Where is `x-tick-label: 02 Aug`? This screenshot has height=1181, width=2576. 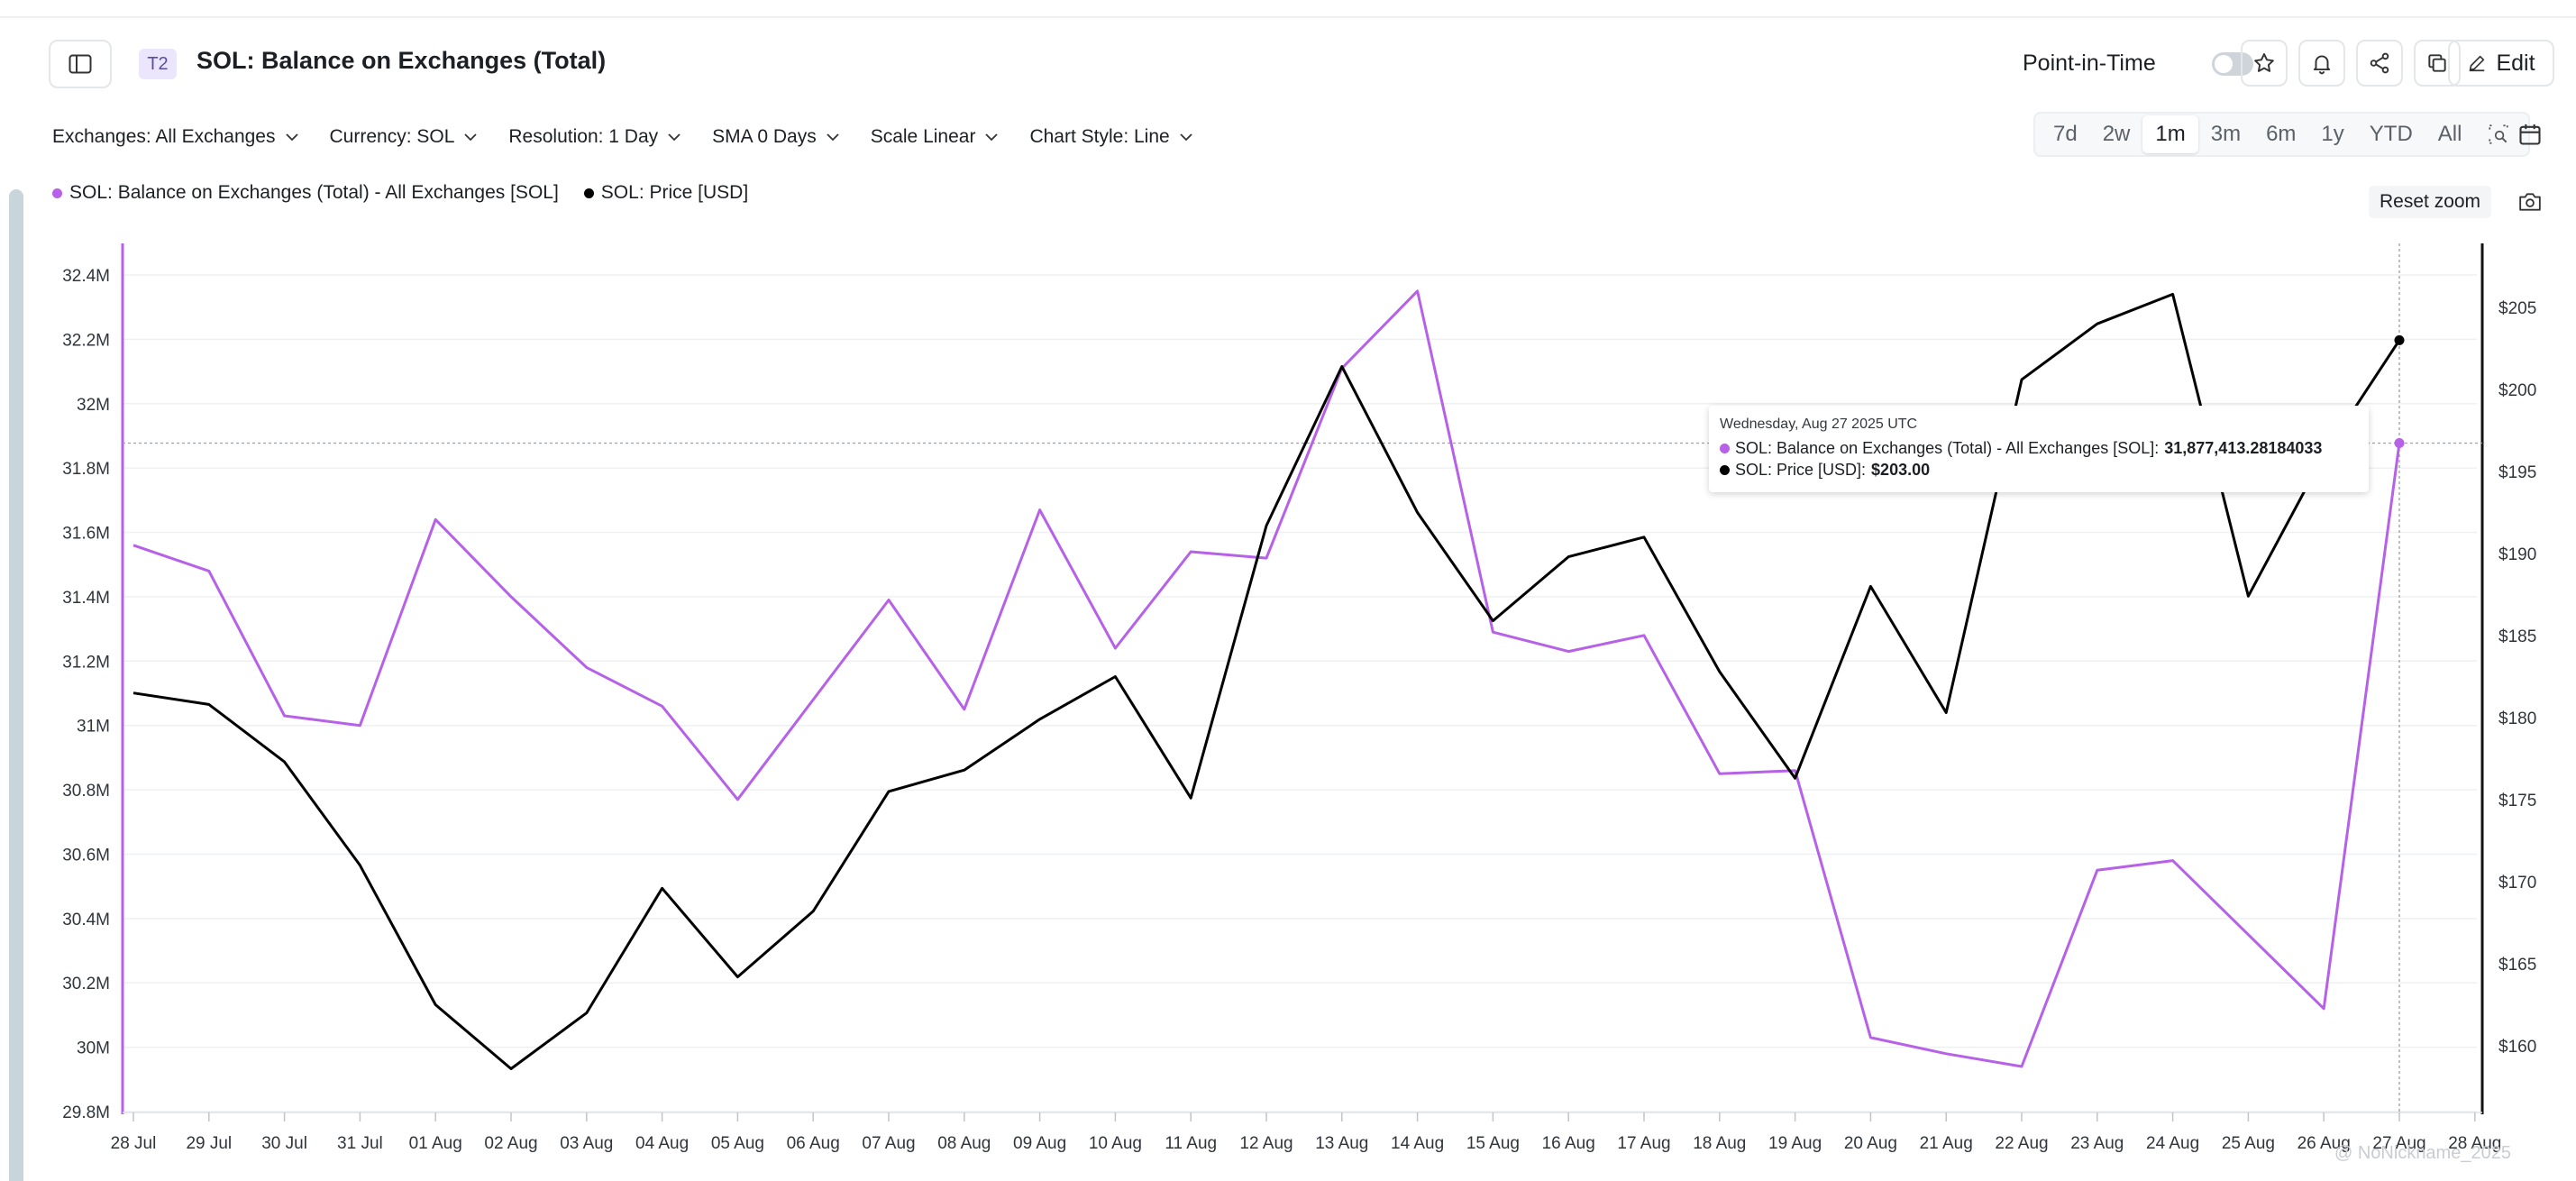
x-tick-label: 02 Aug is located at coordinates (510, 1143).